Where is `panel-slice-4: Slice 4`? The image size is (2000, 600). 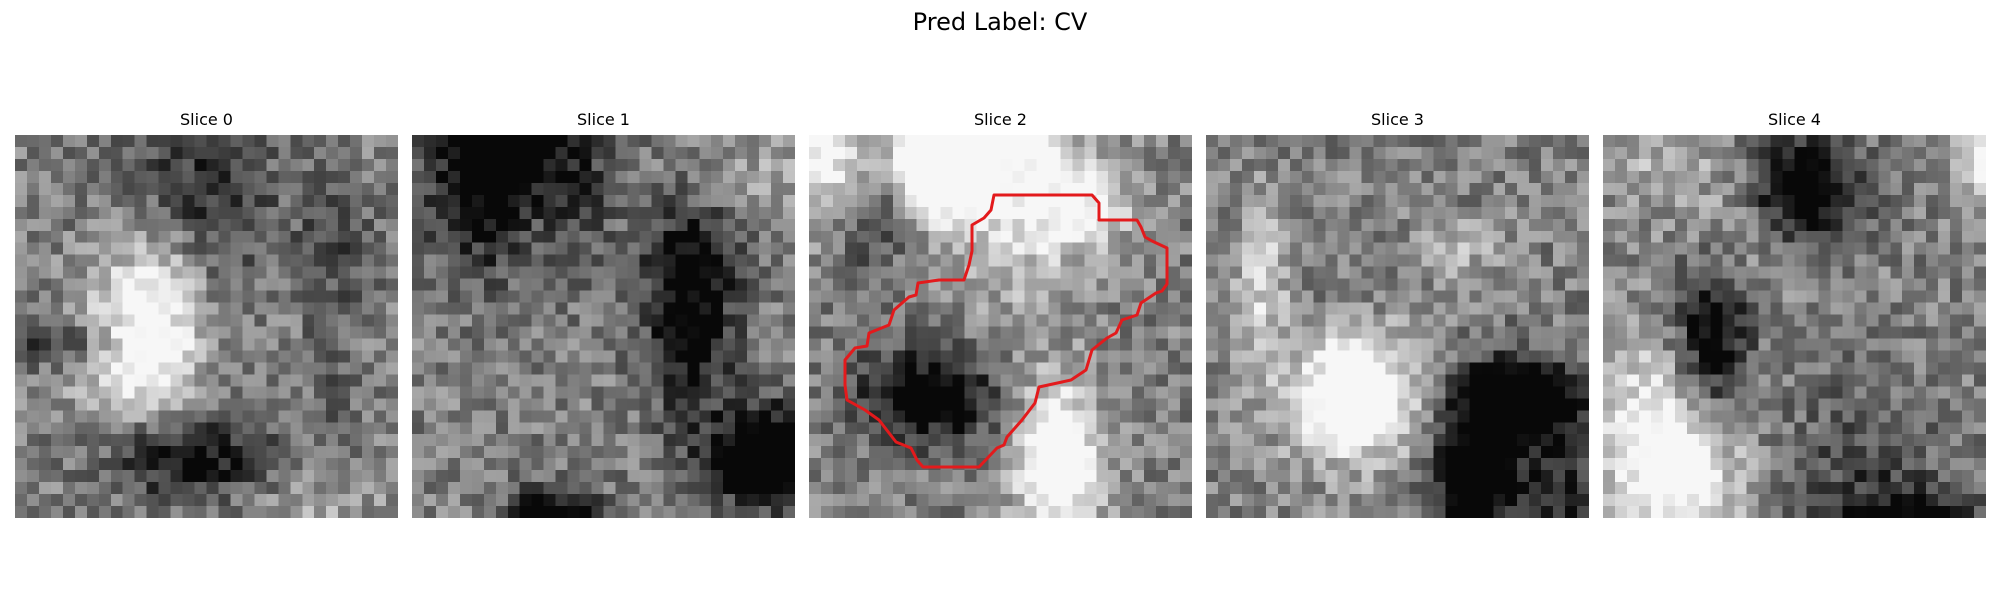
panel-slice-4: Slice 4 is located at coordinates (1794, 314).